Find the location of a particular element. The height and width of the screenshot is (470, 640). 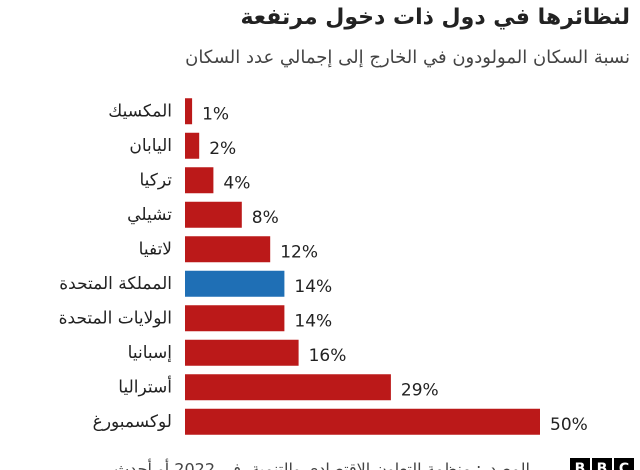

category-label: لوكسمبورغ is located at coordinates (132, 422).